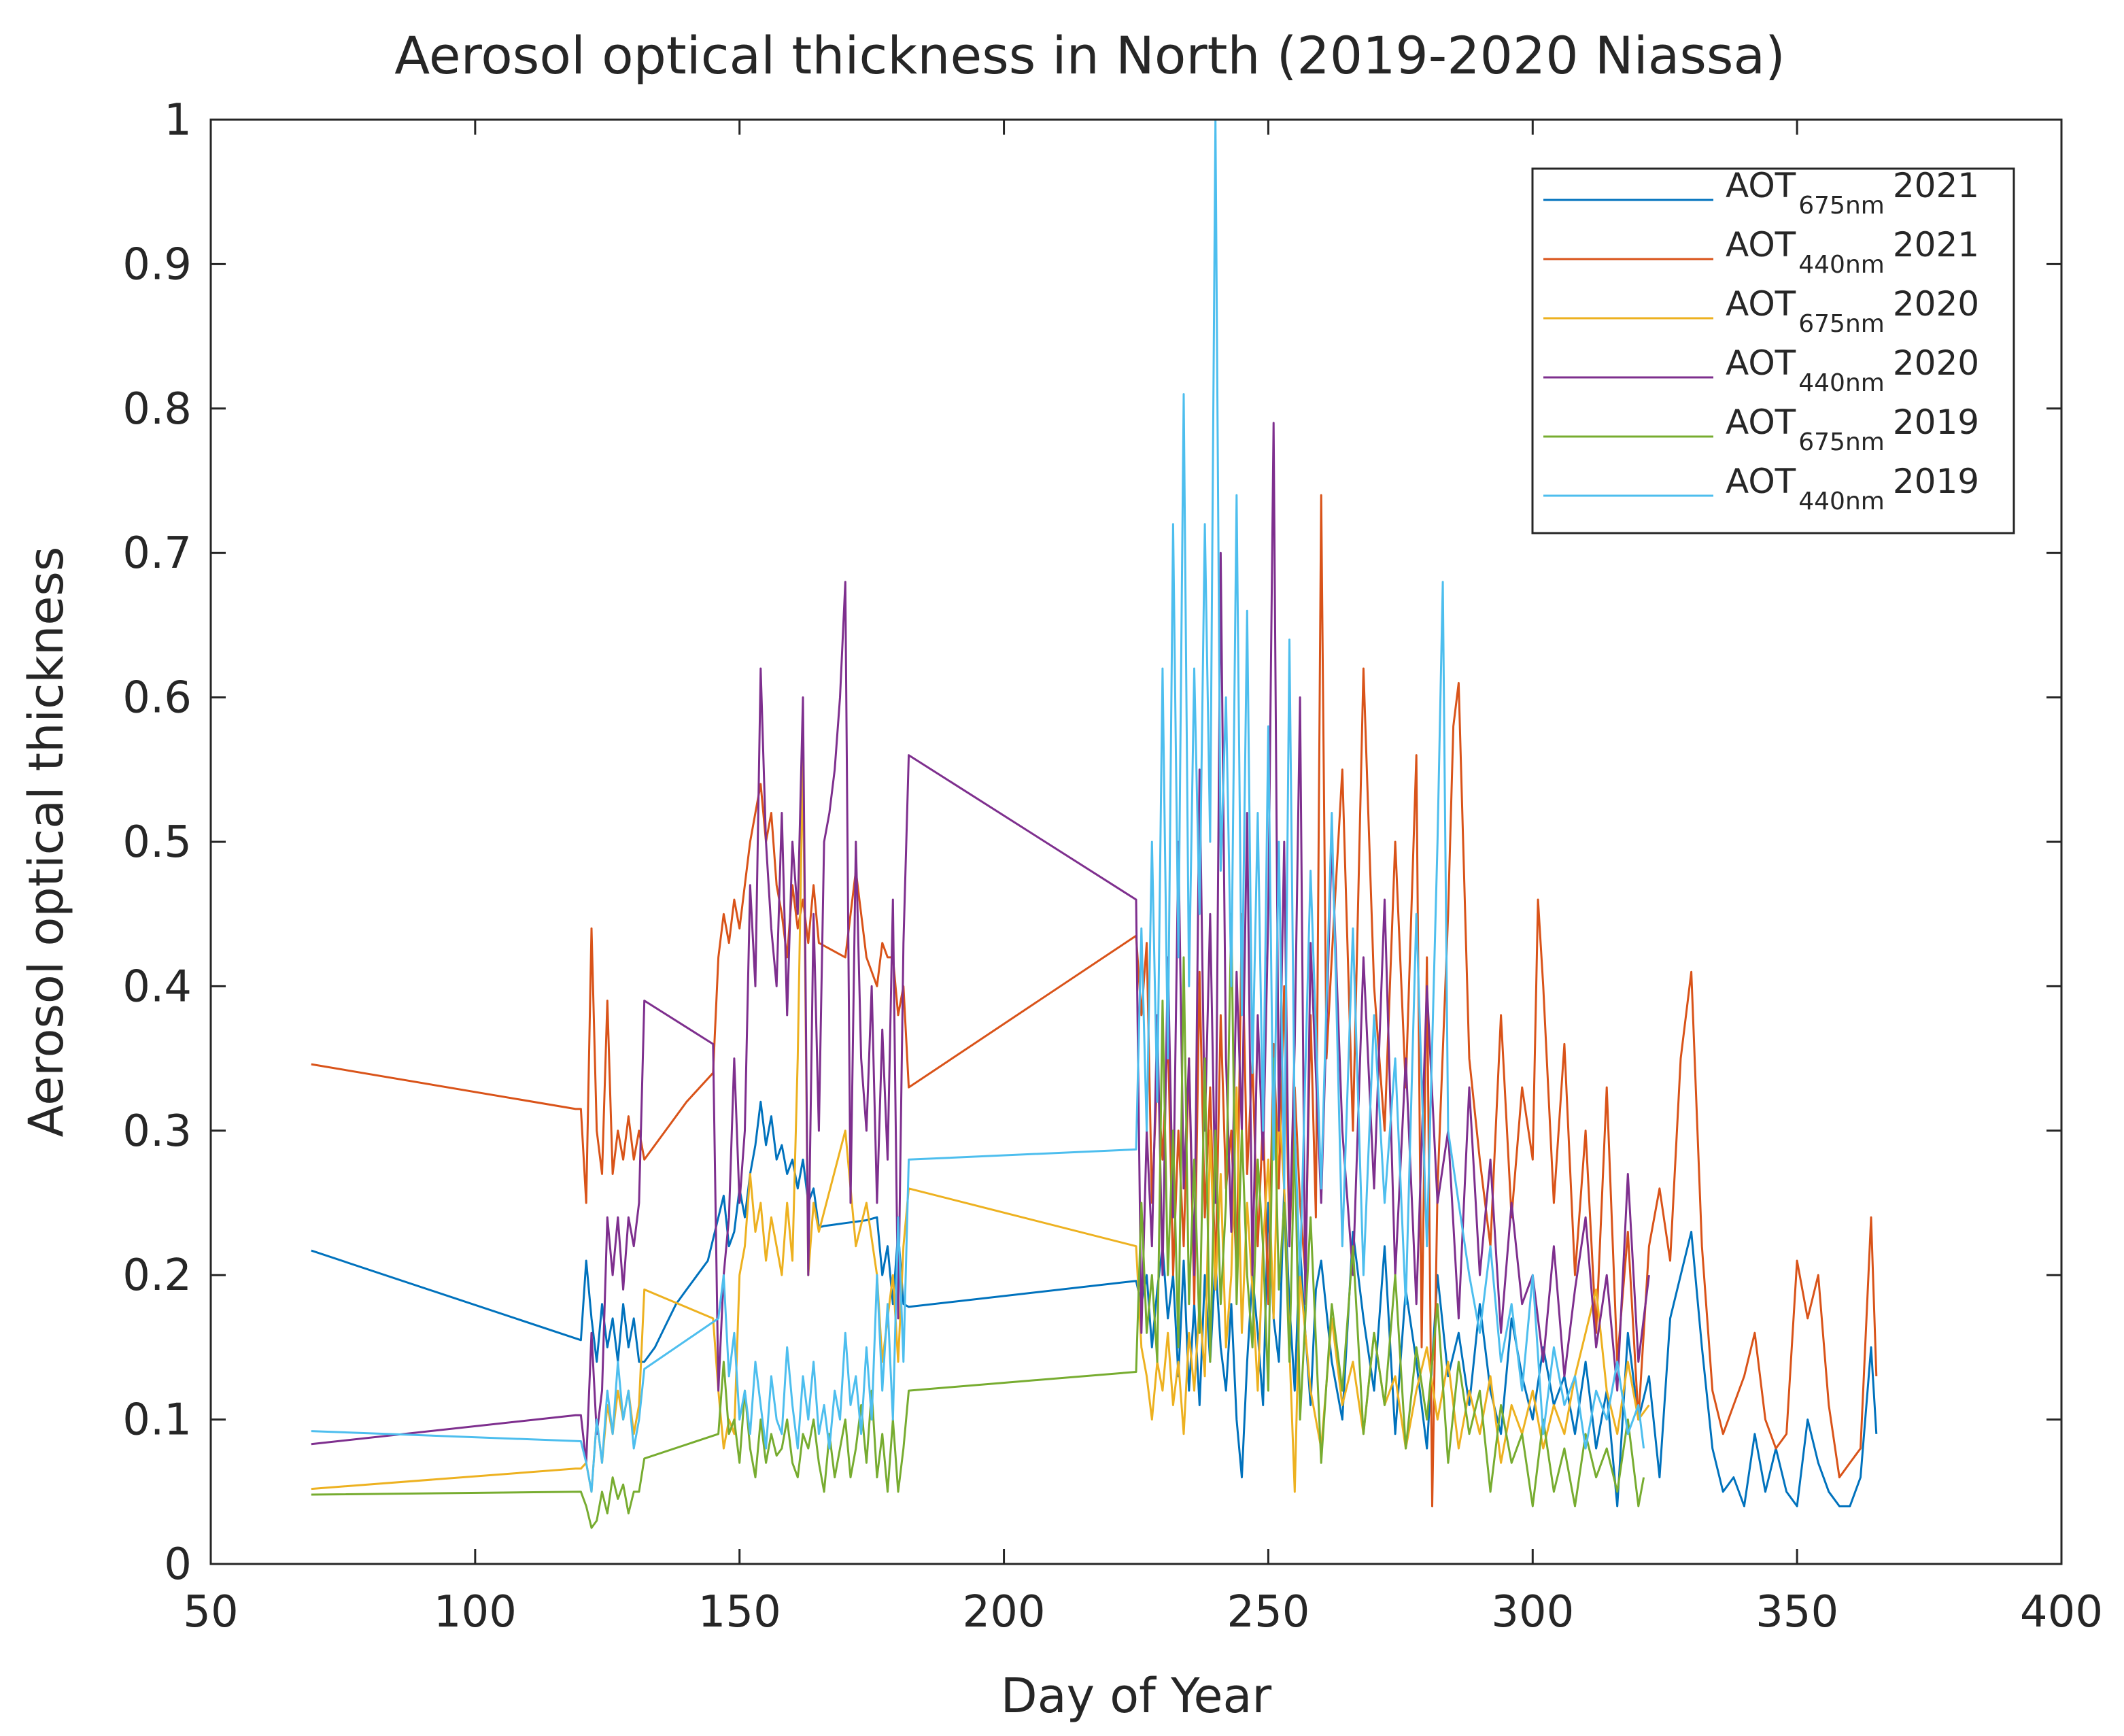  What do you see at coordinates (157, 842) in the screenshot?
I see `y-tick-label: 0.5` at bounding box center [157, 842].